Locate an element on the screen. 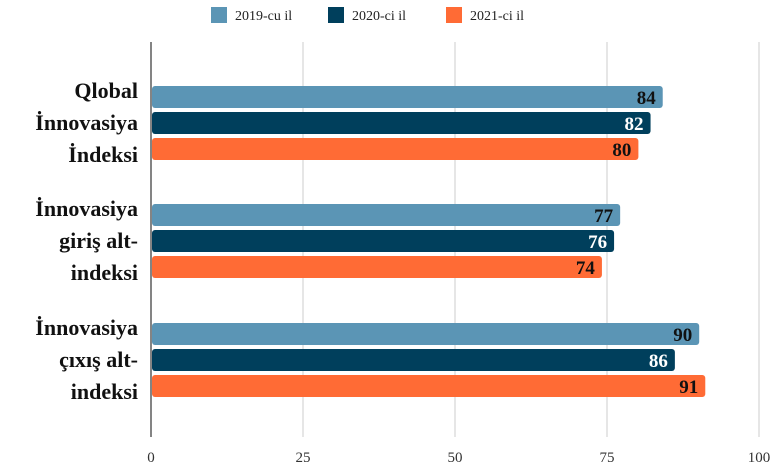  value-label: 82 is located at coordinates (634, 124).